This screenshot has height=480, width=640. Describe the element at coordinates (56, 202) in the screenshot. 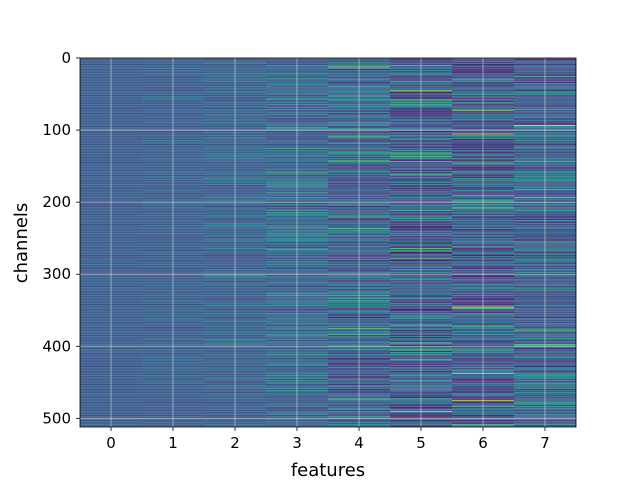

I see `y-tick-label: 200` at that location.